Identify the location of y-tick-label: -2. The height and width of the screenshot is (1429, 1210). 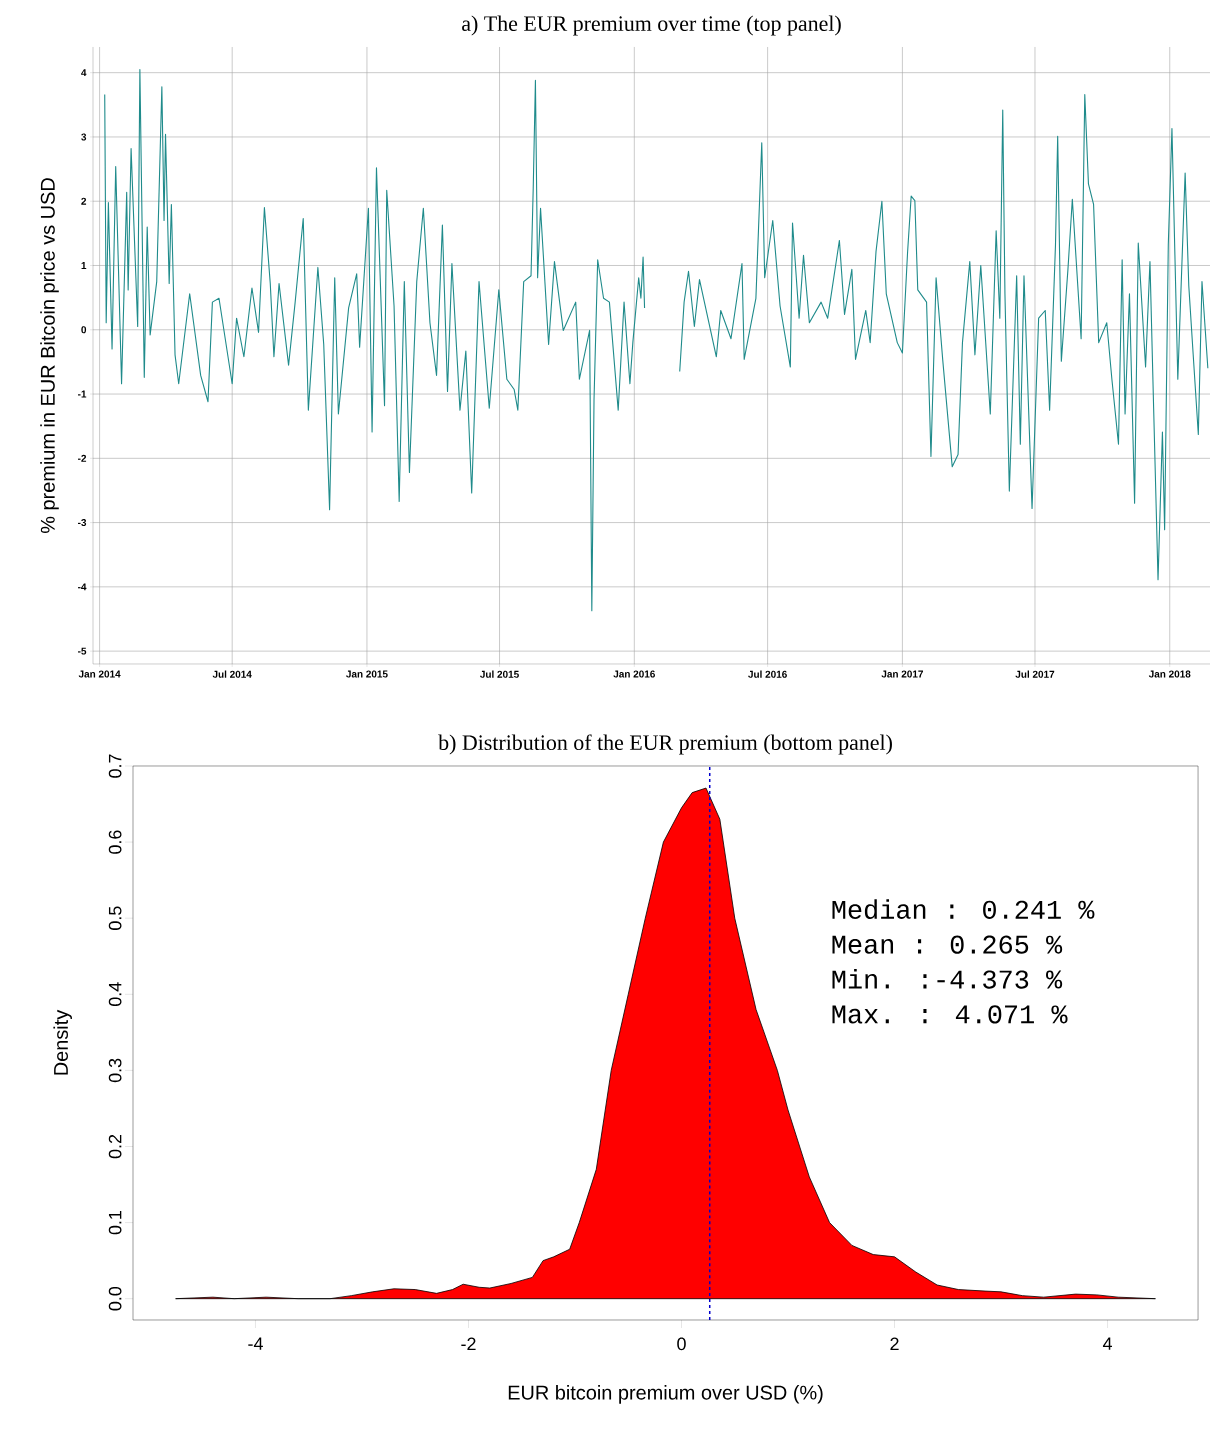
(82, 458).